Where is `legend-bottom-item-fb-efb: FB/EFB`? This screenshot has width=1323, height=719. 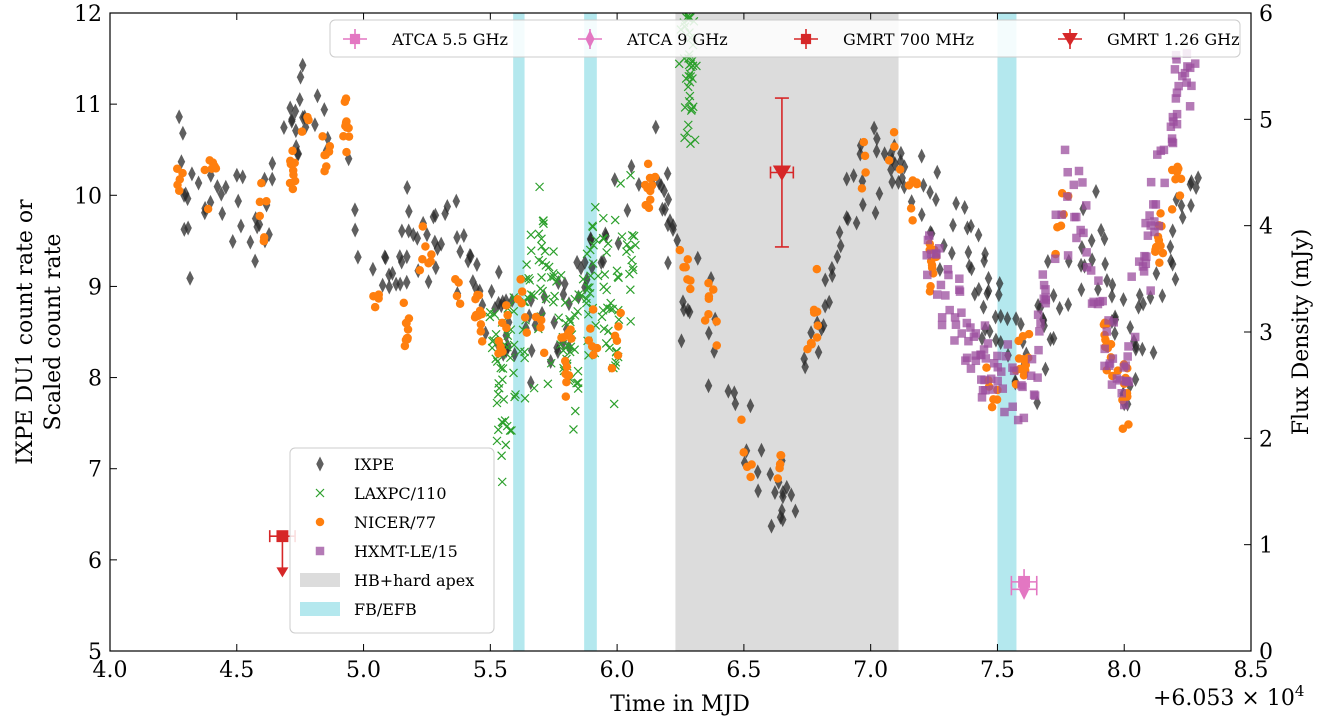
legend-bottom-item-fb-efb: FB/EFB is located at coordinates (358, 609).